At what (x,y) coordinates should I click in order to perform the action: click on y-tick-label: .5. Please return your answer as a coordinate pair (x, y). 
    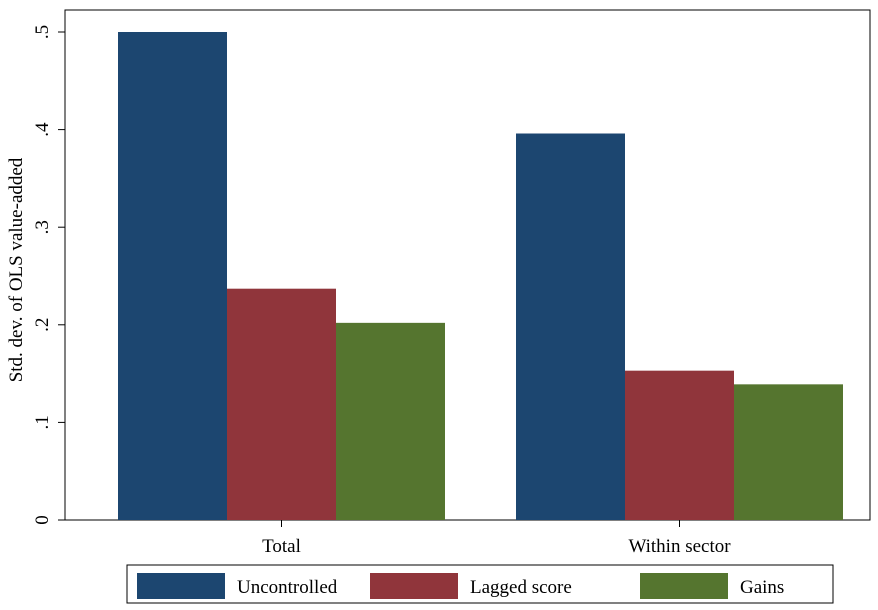
    Looking at the image, I should click on (42, 32).